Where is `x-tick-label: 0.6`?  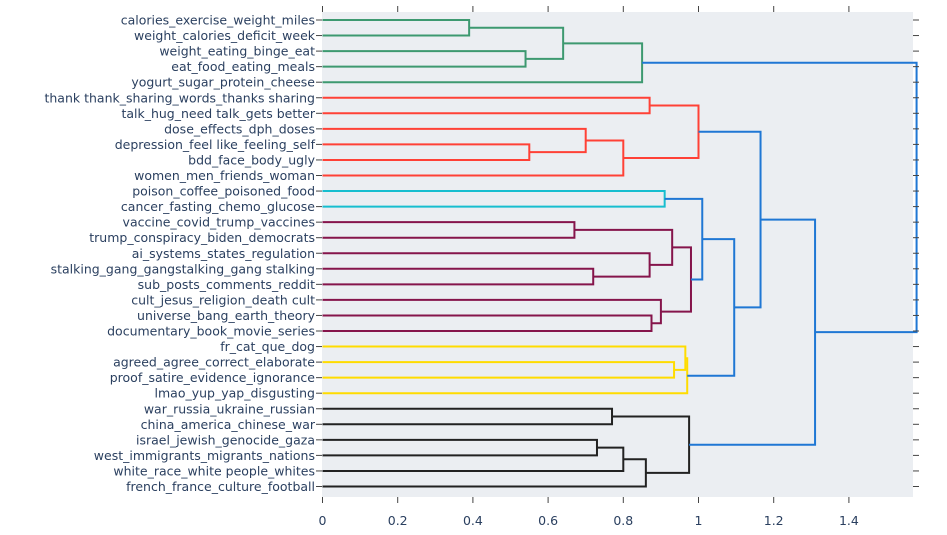
x-tick-label: 0.6 is located at coordinates (548, 520).